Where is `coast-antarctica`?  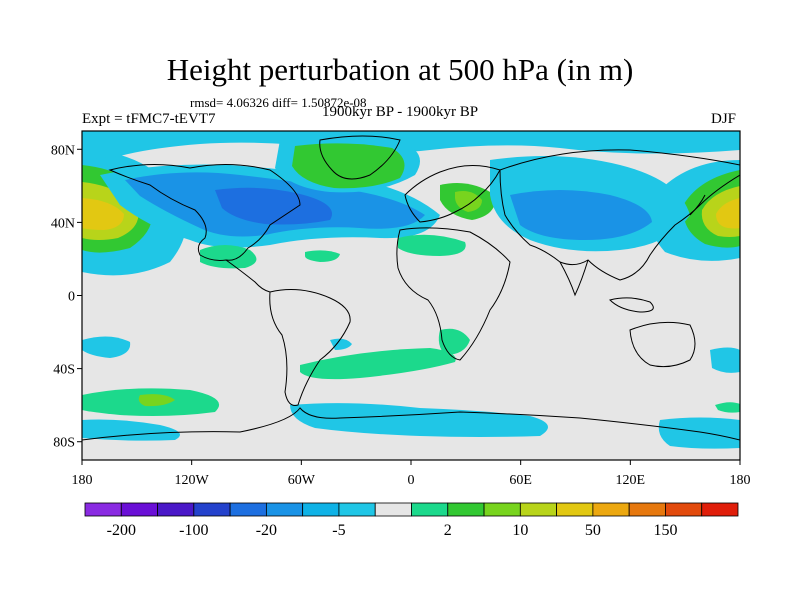
coast-antarctica is located at coordinates (411, 424).